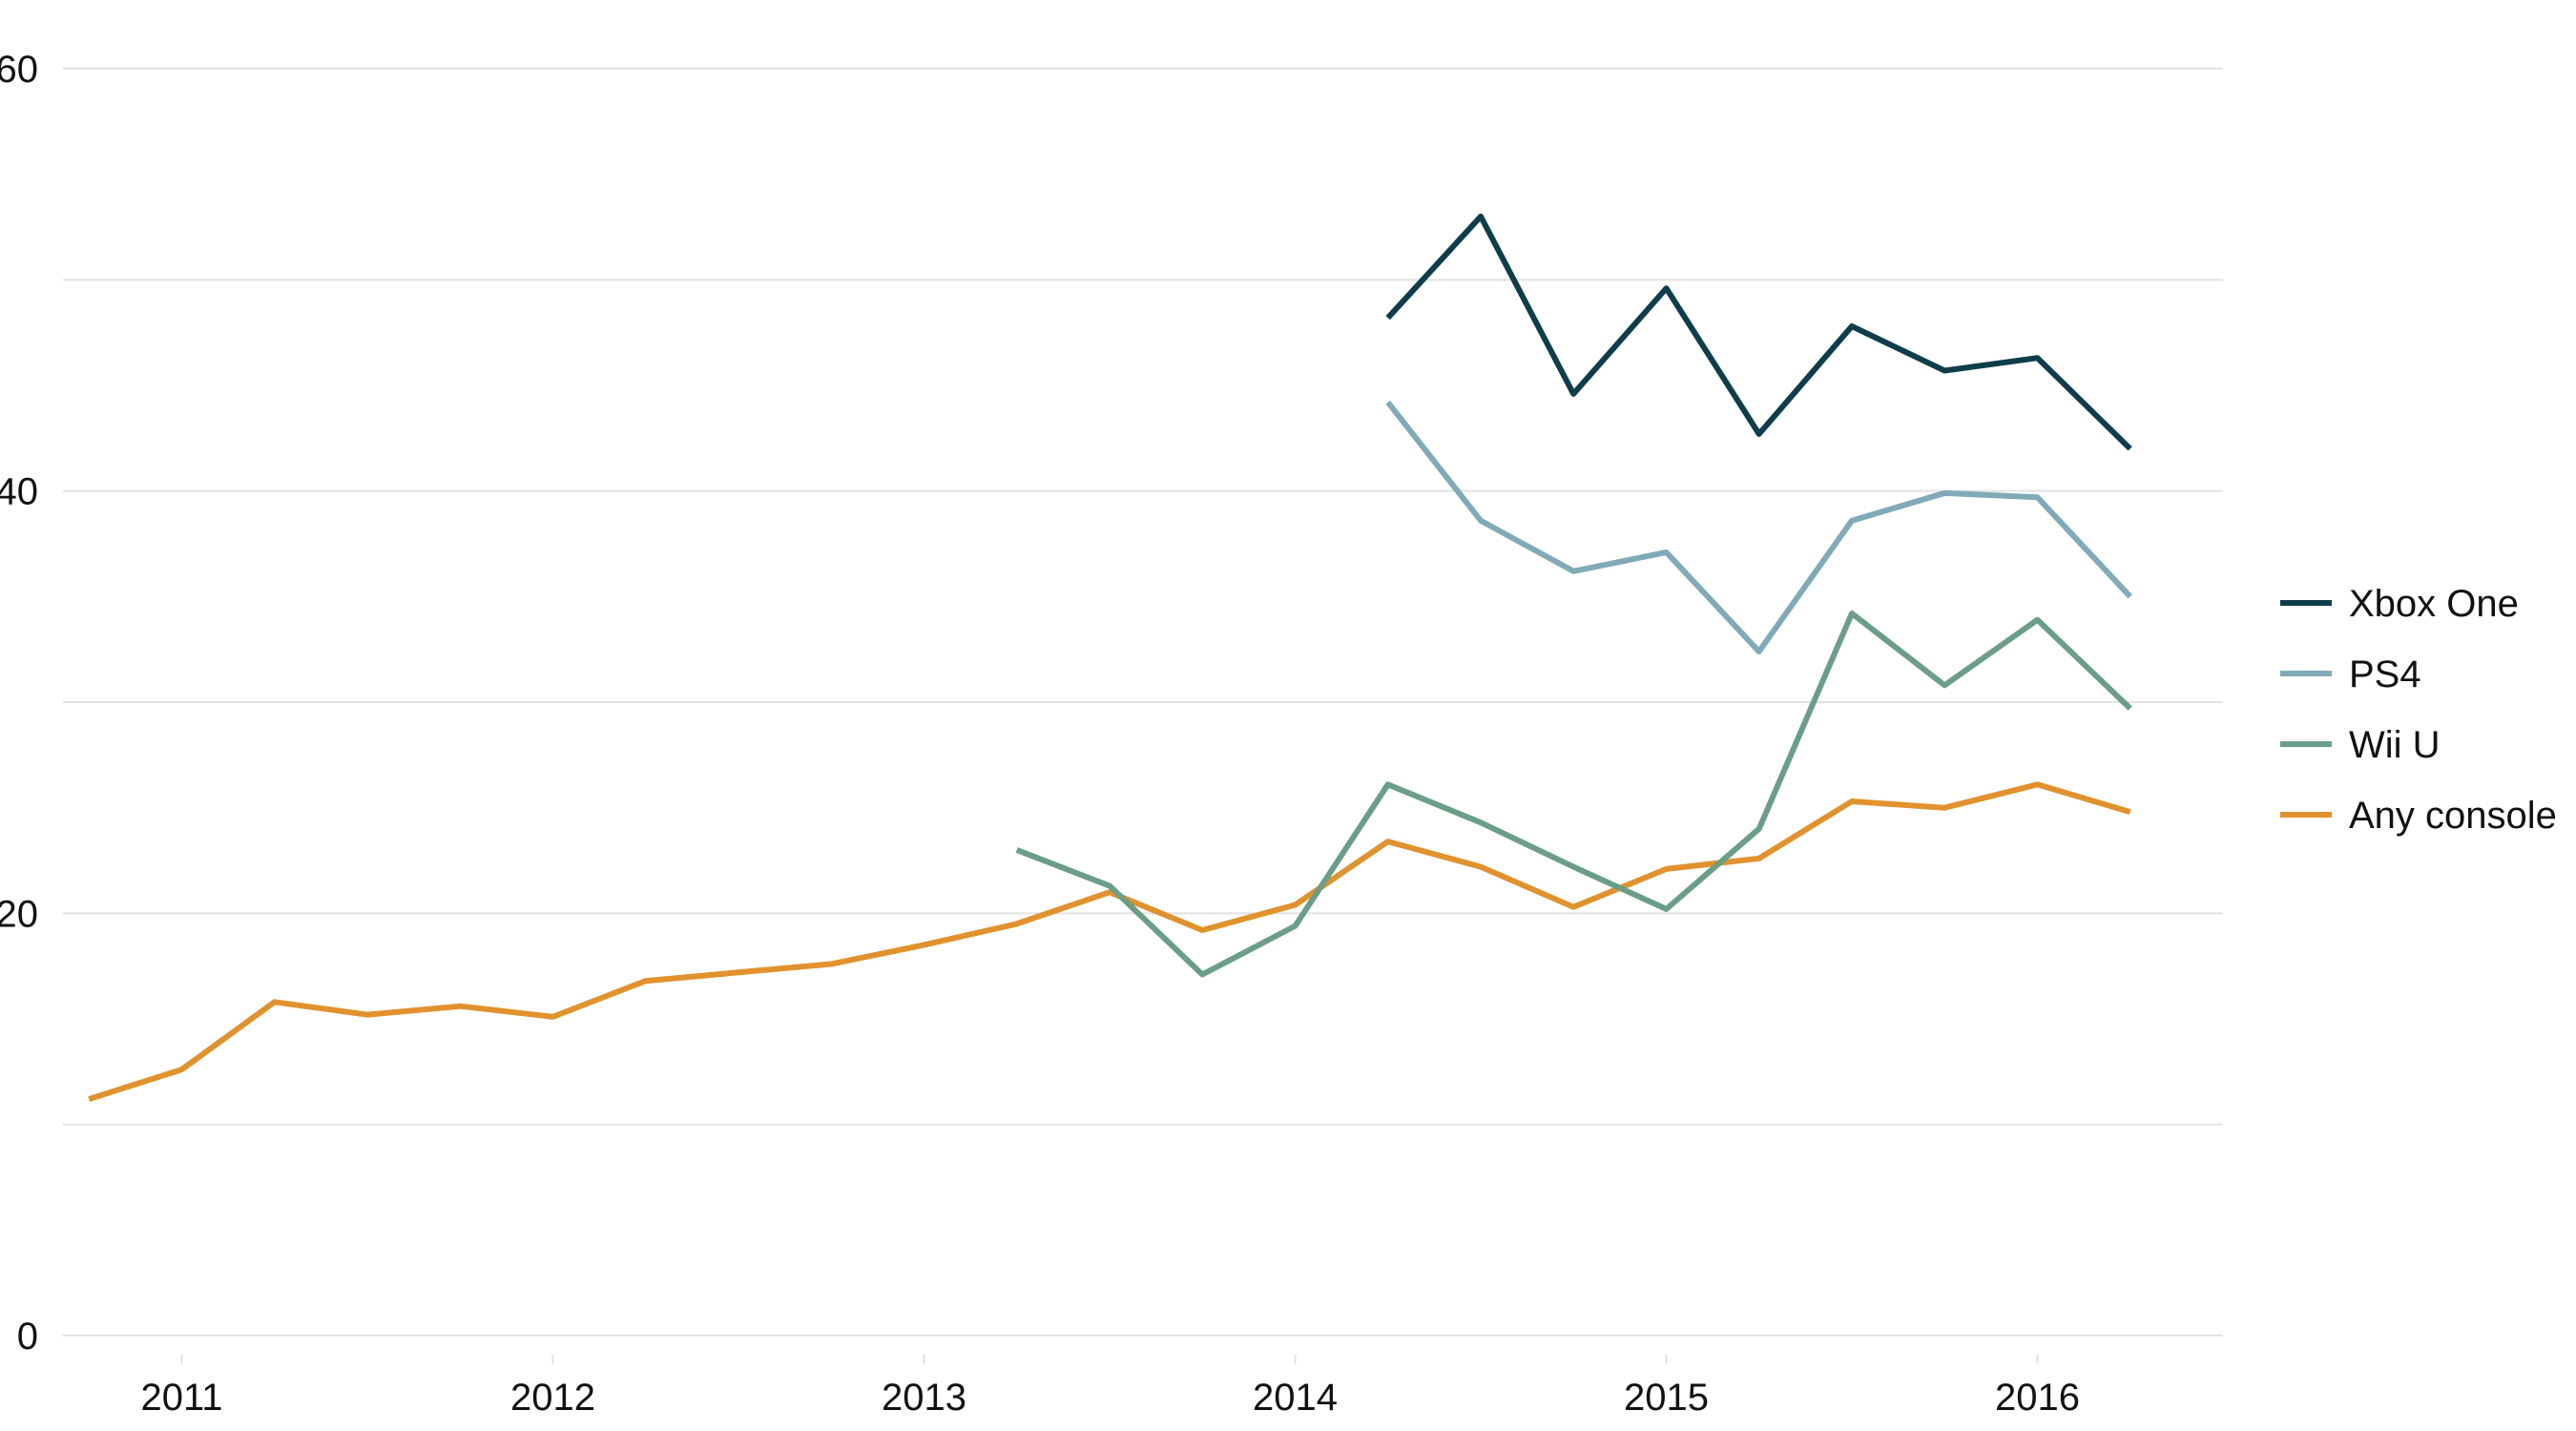 This screenshot has width=2576, height=1431. What do you see at coordinates (2037, 1398) in the screenshot?
I see `x-tick-label: 2016` at bounding box center [2037, 1398].